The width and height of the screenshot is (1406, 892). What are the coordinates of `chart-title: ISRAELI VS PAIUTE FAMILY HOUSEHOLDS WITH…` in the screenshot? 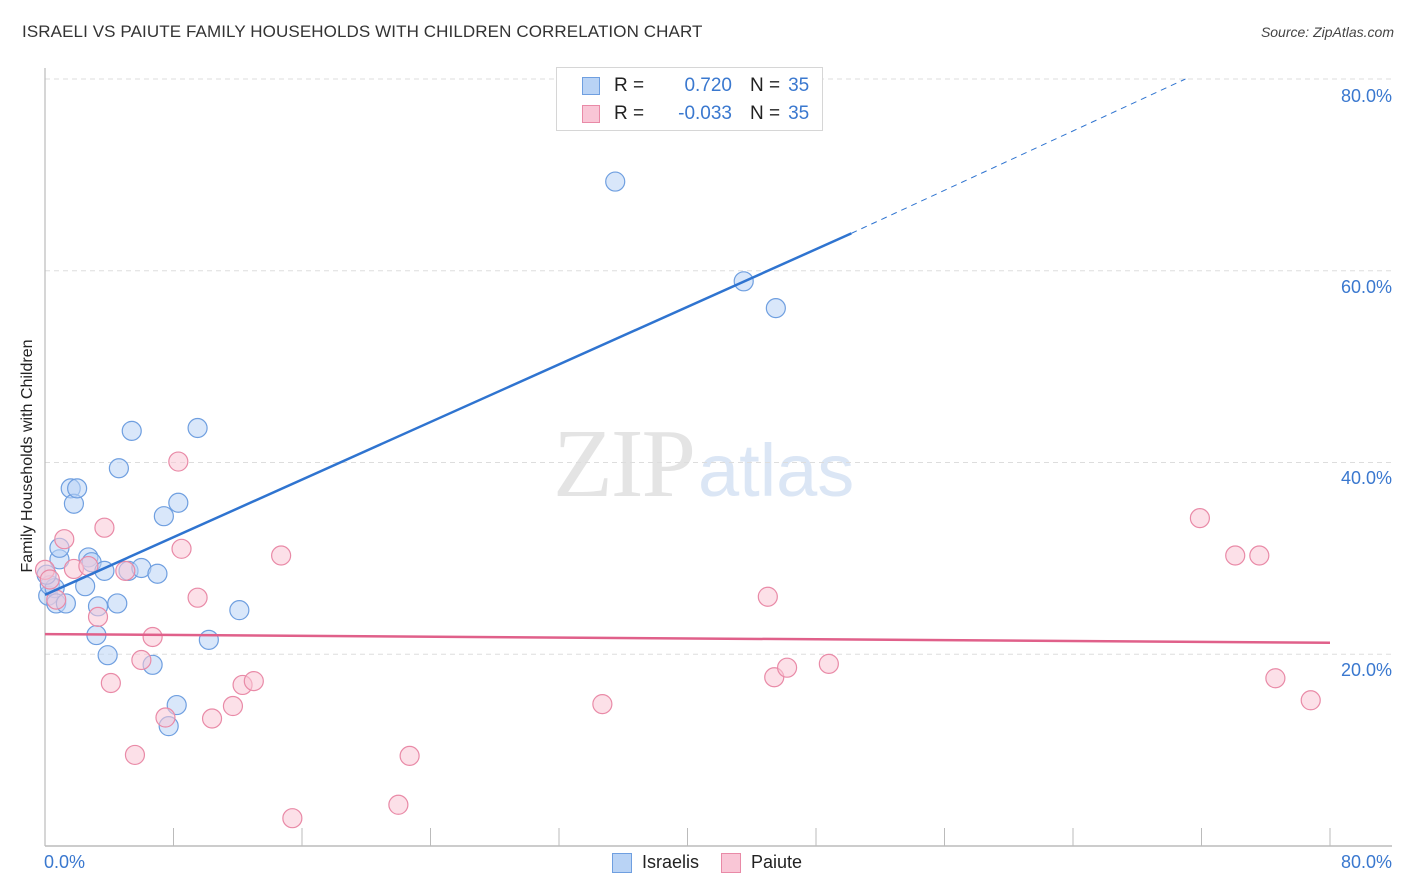 It's located at (362, 31).